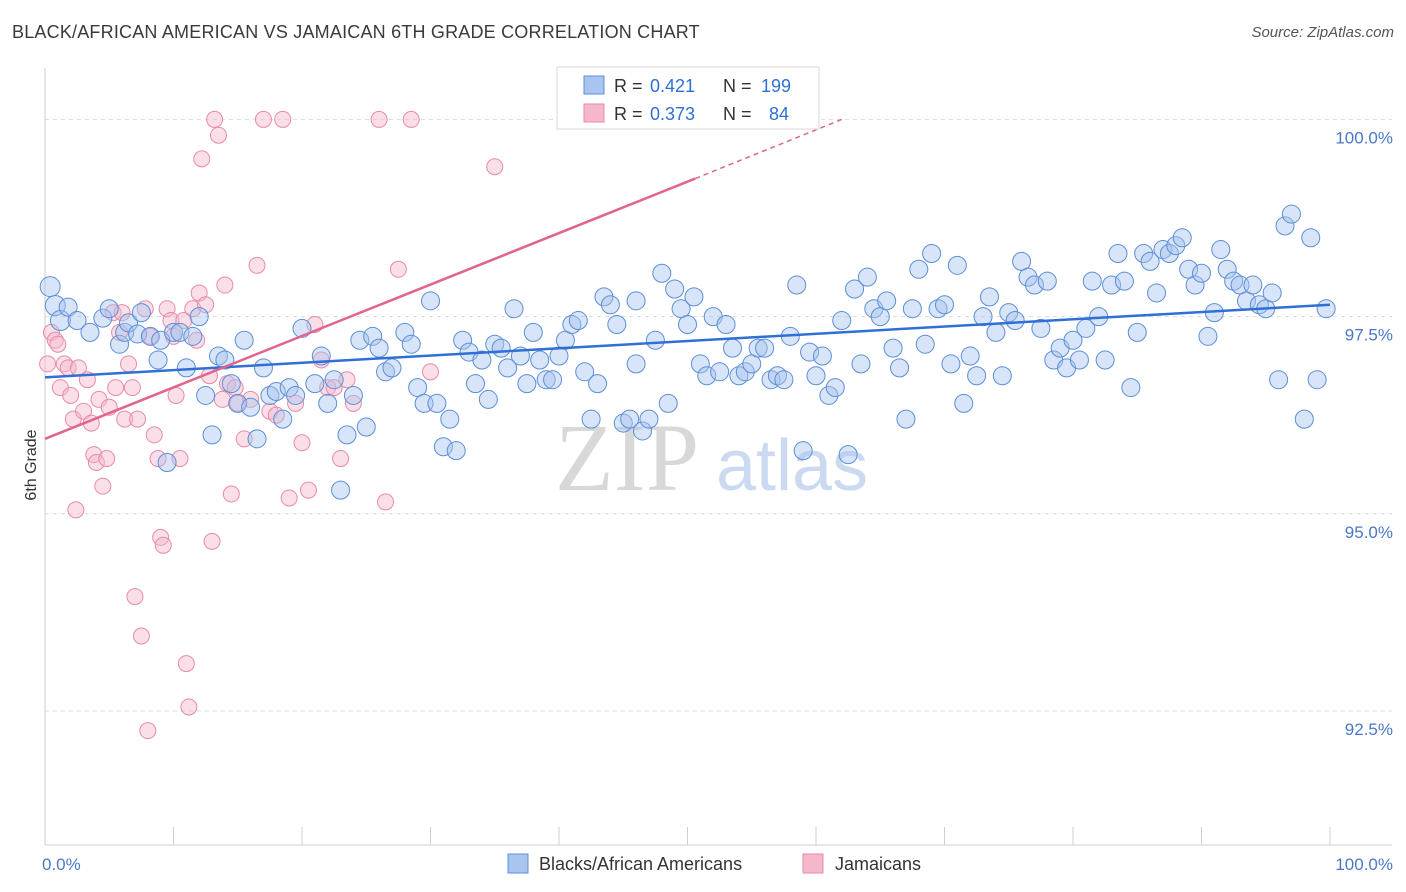 Image resolution: width=1406 pixels, height=892 pixels. Describe the element at coordinates (878, 864) in the screenshot. I see `legend-label-jamaicans: Jamaicans` at that location.